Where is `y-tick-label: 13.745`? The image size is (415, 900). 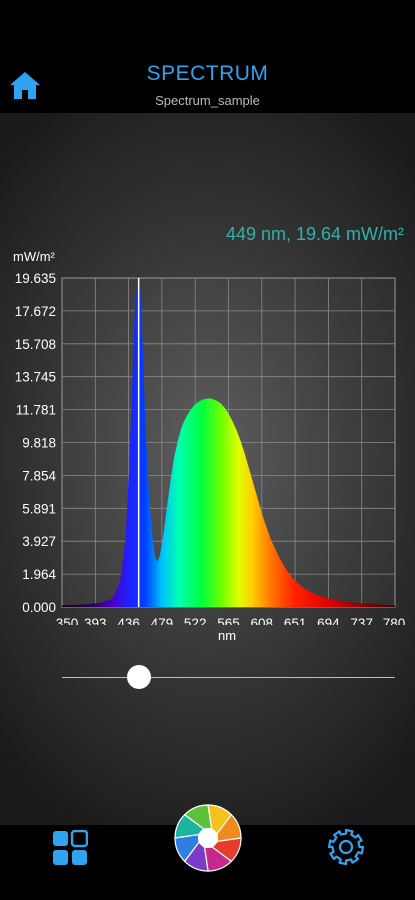 y-tick-label: 13.745 is located at coordinates (35, 377).